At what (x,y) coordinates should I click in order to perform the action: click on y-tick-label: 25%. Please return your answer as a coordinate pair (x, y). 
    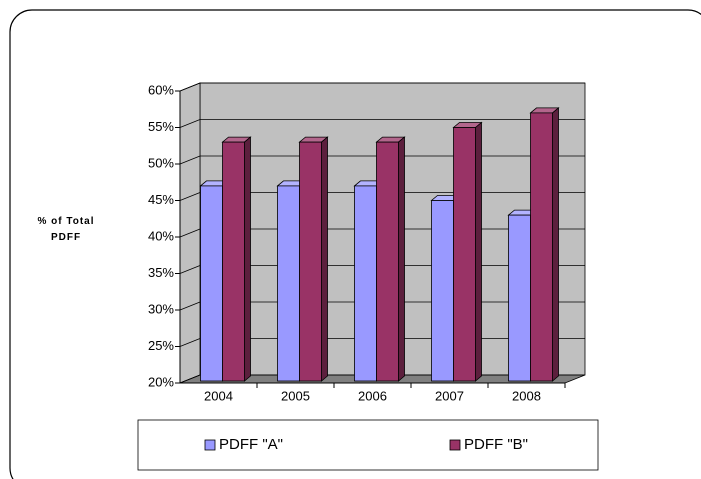
    Looking at the image, I should click on (161, 345).